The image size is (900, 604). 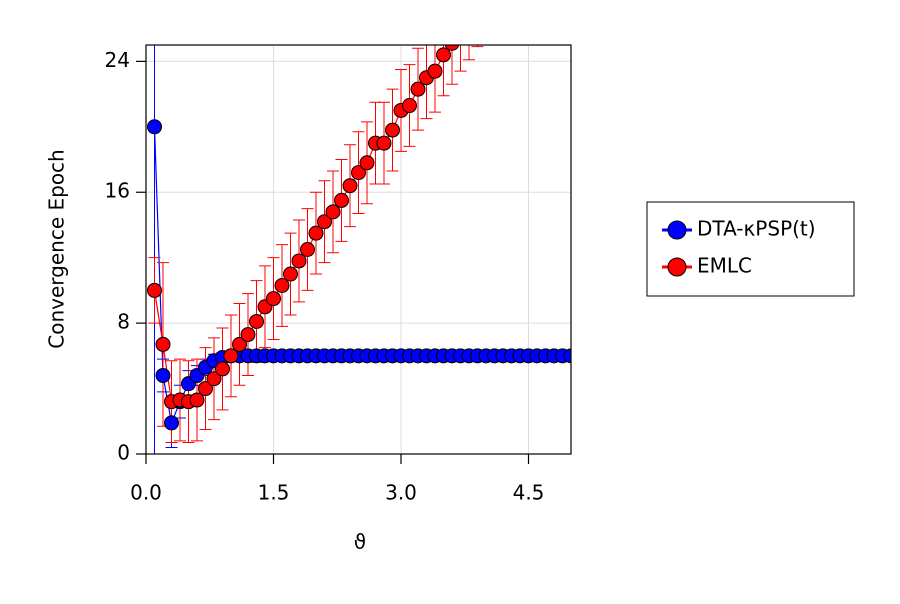 I want to click on y-tick-label: 0, so click(x=123, y=453).